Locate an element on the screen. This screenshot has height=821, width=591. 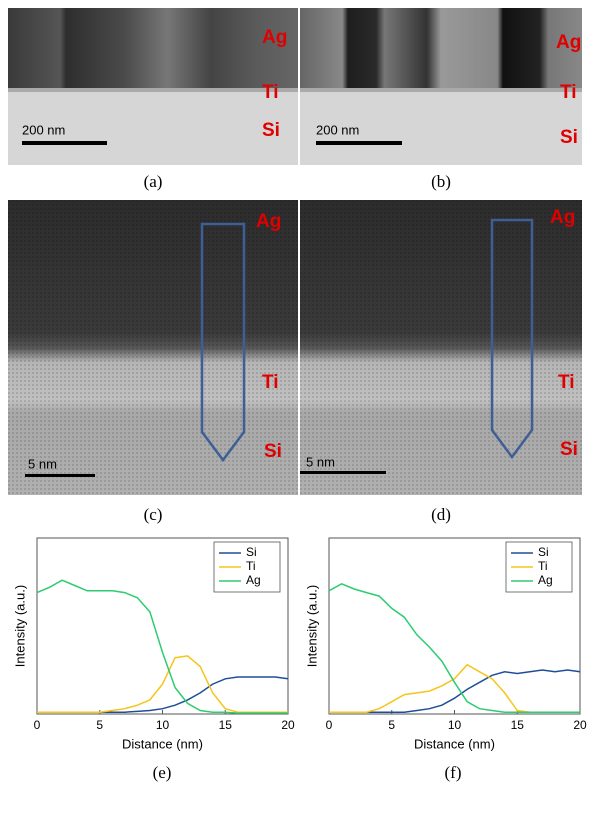
caption: (b) is located at coordinates (441, 181).